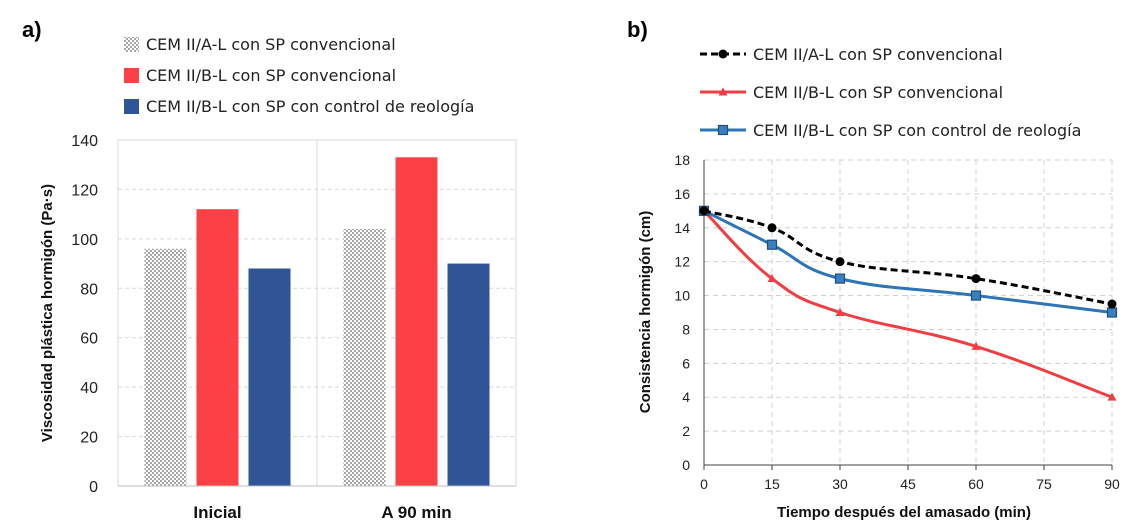  I want to click on panel-b-x-tick-label: 45, so click(908, 484).